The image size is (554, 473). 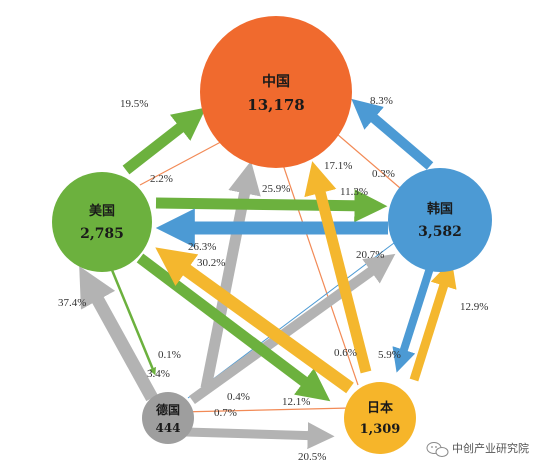 I want to click on japan-name: 日本, so click(x=380, y=408).